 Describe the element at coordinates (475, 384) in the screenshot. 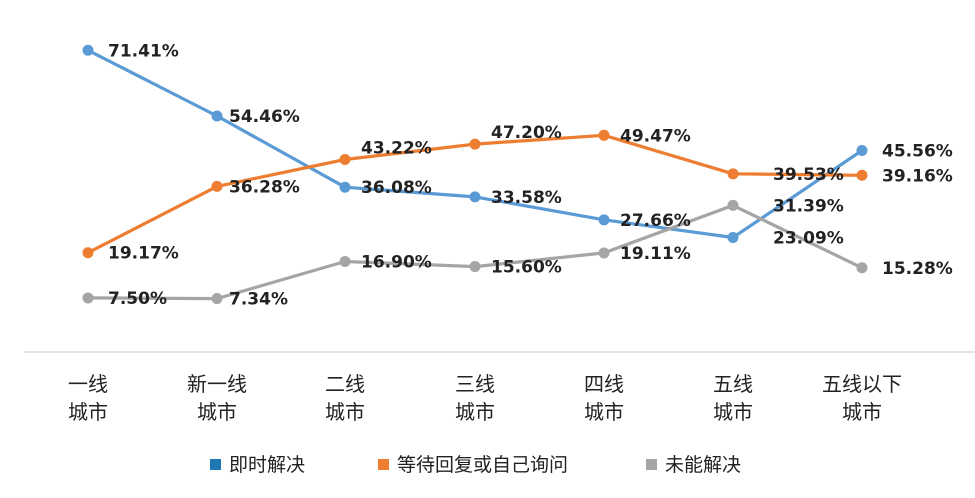

I see `category-label-3-line-0: 三线` at that location.